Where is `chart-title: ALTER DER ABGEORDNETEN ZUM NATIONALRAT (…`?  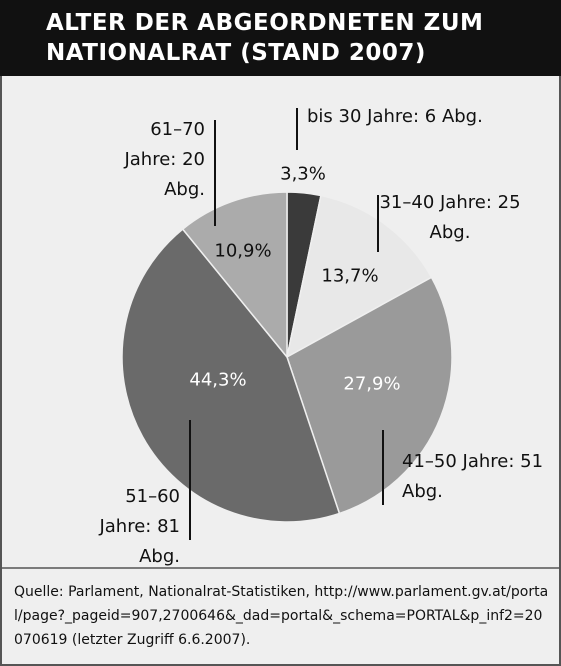 chart-title: ALTER DER ABGEORDNETEN ZUM NATIONALRAT (… is located at coordinates (280, 38).